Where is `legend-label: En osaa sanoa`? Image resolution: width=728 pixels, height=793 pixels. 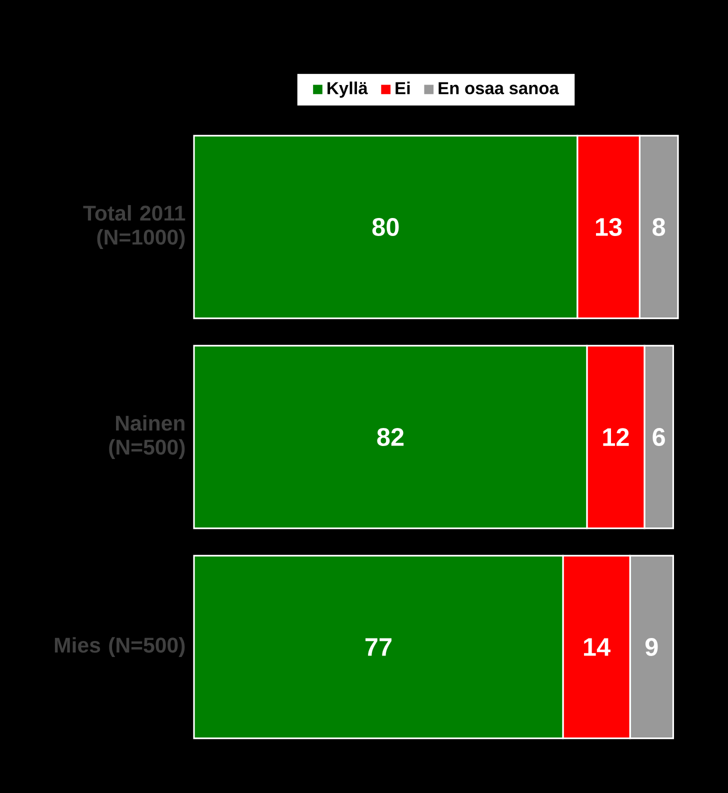
legend-label: En osaa sanoa is located at coordinates (499, 88).